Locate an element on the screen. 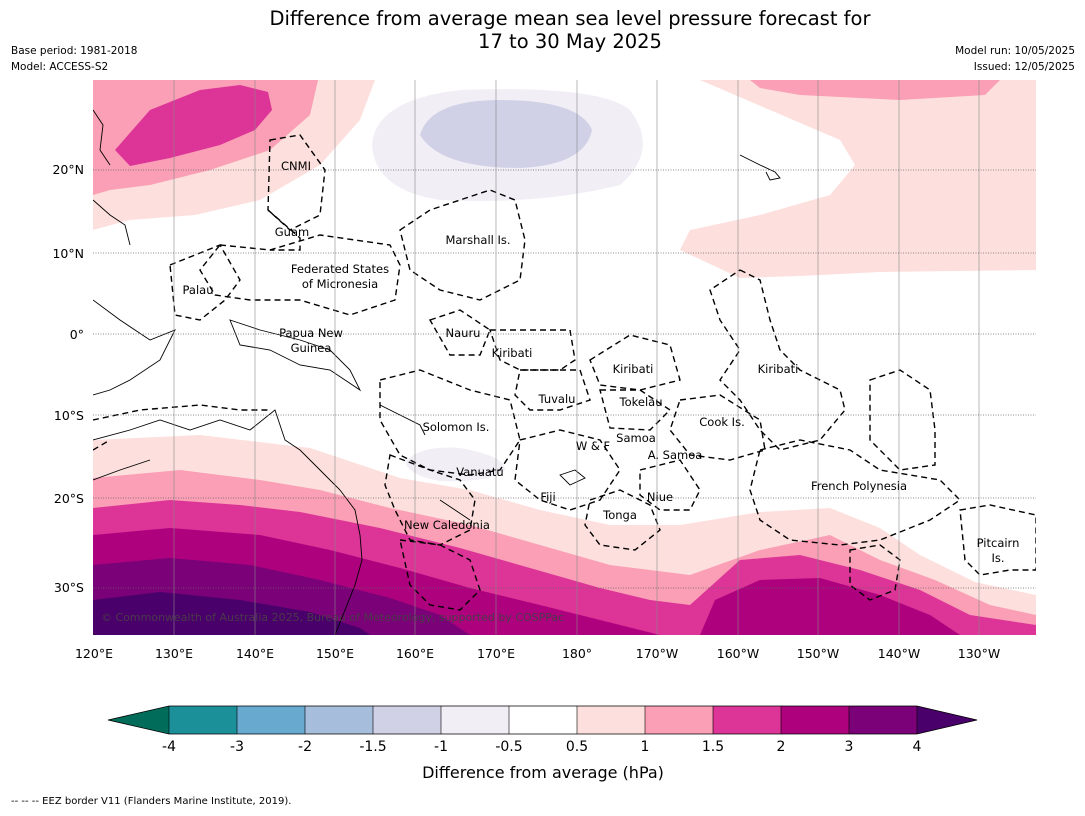  label-marshall: Marshall Is. is located at coordinates (477, 240).